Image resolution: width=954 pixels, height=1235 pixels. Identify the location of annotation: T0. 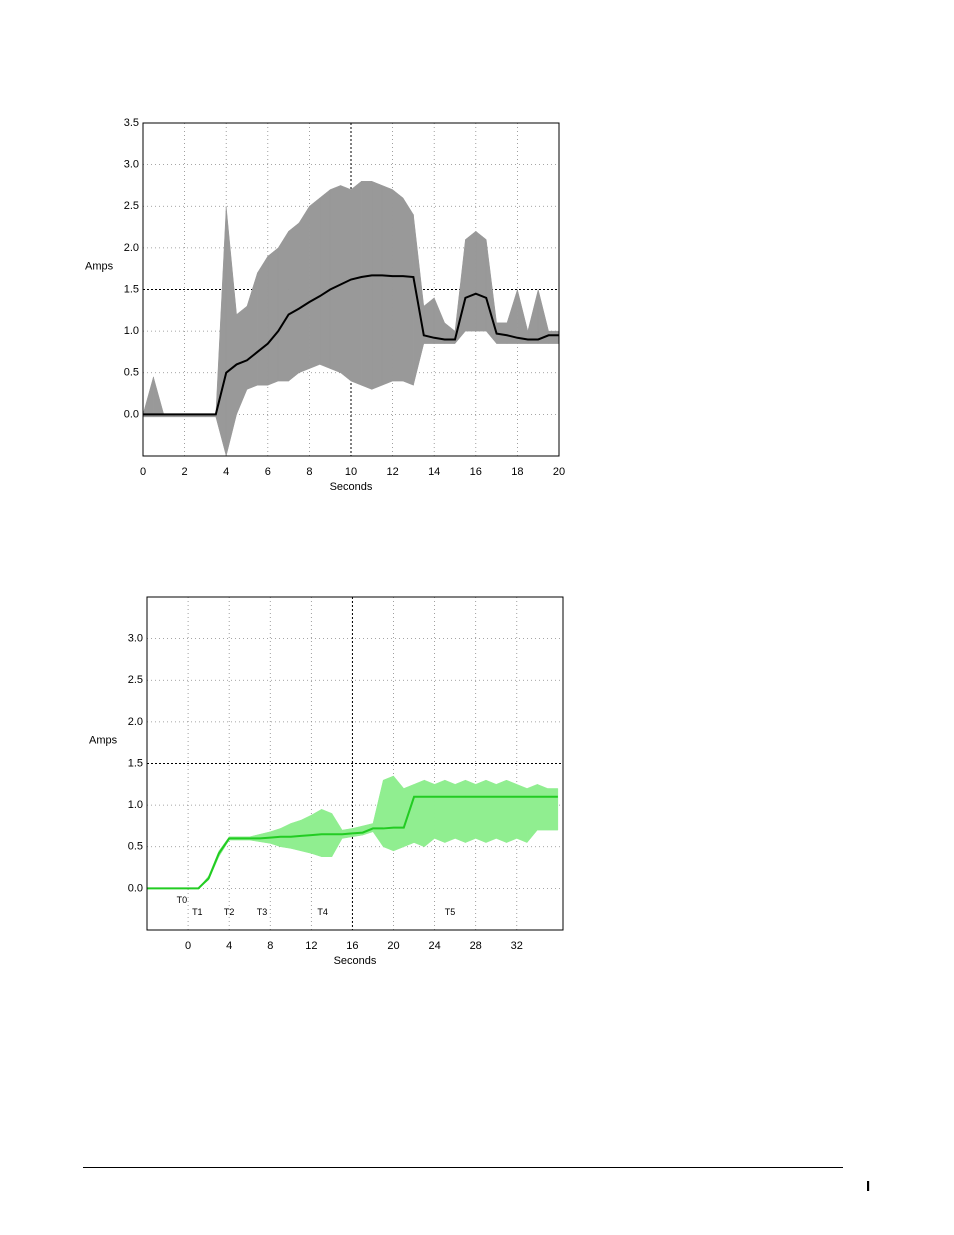
(182, 900).